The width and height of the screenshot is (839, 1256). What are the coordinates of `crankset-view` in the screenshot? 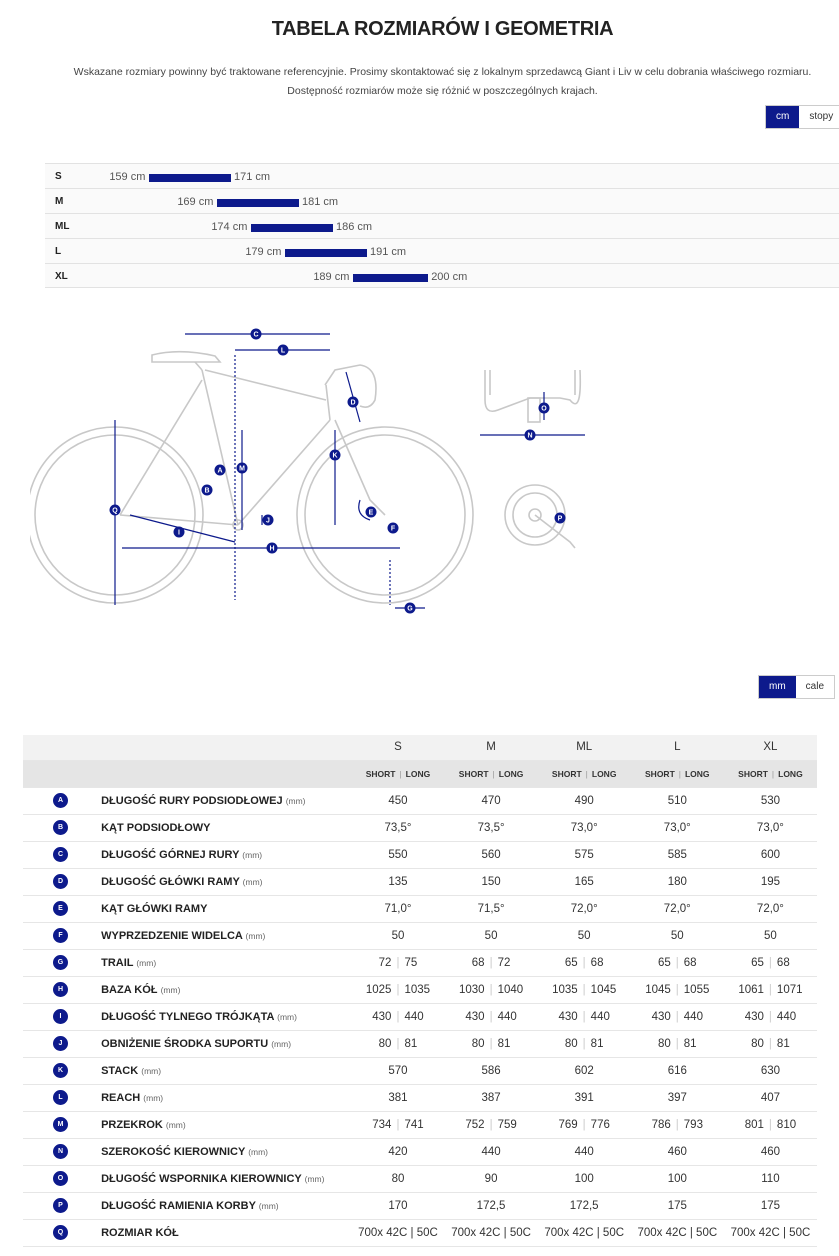 It's located at (540, 516).